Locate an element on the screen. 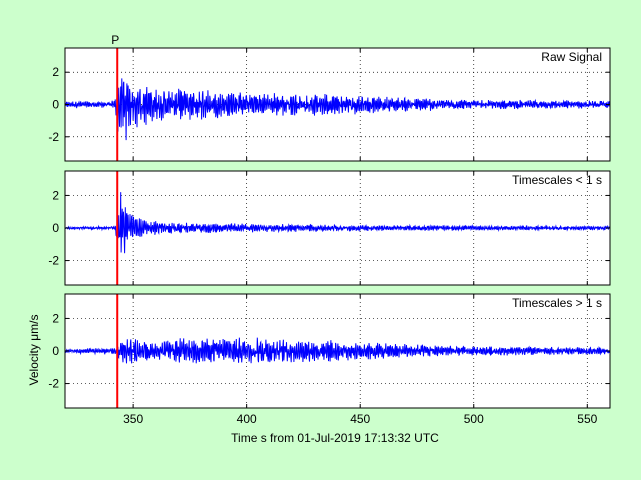  y-axis-label: Velocity μm/s is located at coordinates (34, 350).